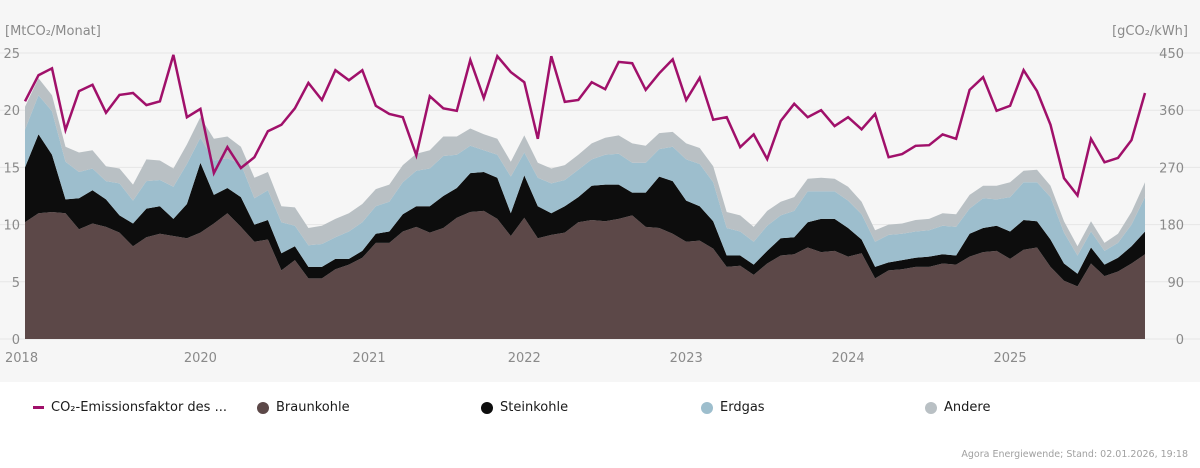 This screenshot has height=468, width=1200. What do you see at coordinates (53, 31) in the screenshot?
I see `y-axis-left-label: [MtCO₂/Monat]` at bounding box center [53, 31].